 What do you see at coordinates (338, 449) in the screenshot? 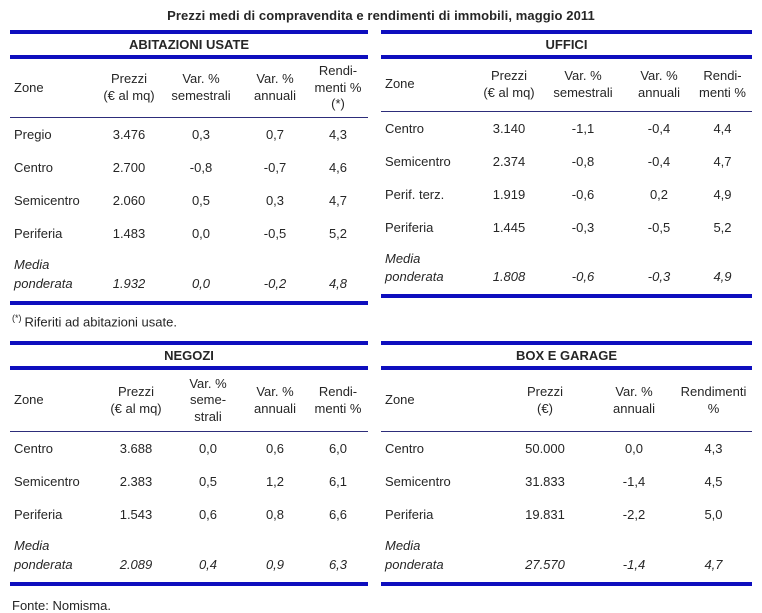
I see `cell-rendimenti: 6,0` at bounding box center [338, 449].